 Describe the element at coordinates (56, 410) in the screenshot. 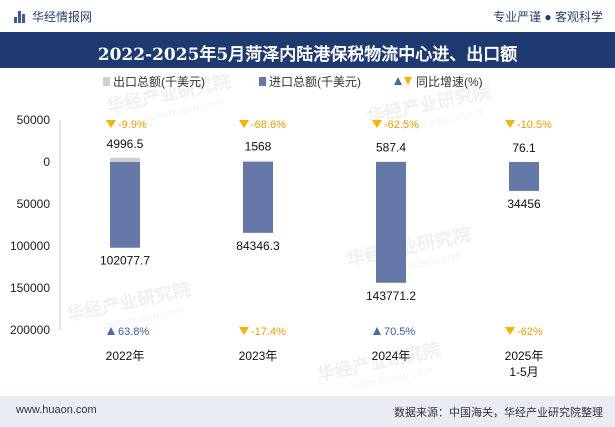

I see `footer-website: www.huaon.com` at that location.